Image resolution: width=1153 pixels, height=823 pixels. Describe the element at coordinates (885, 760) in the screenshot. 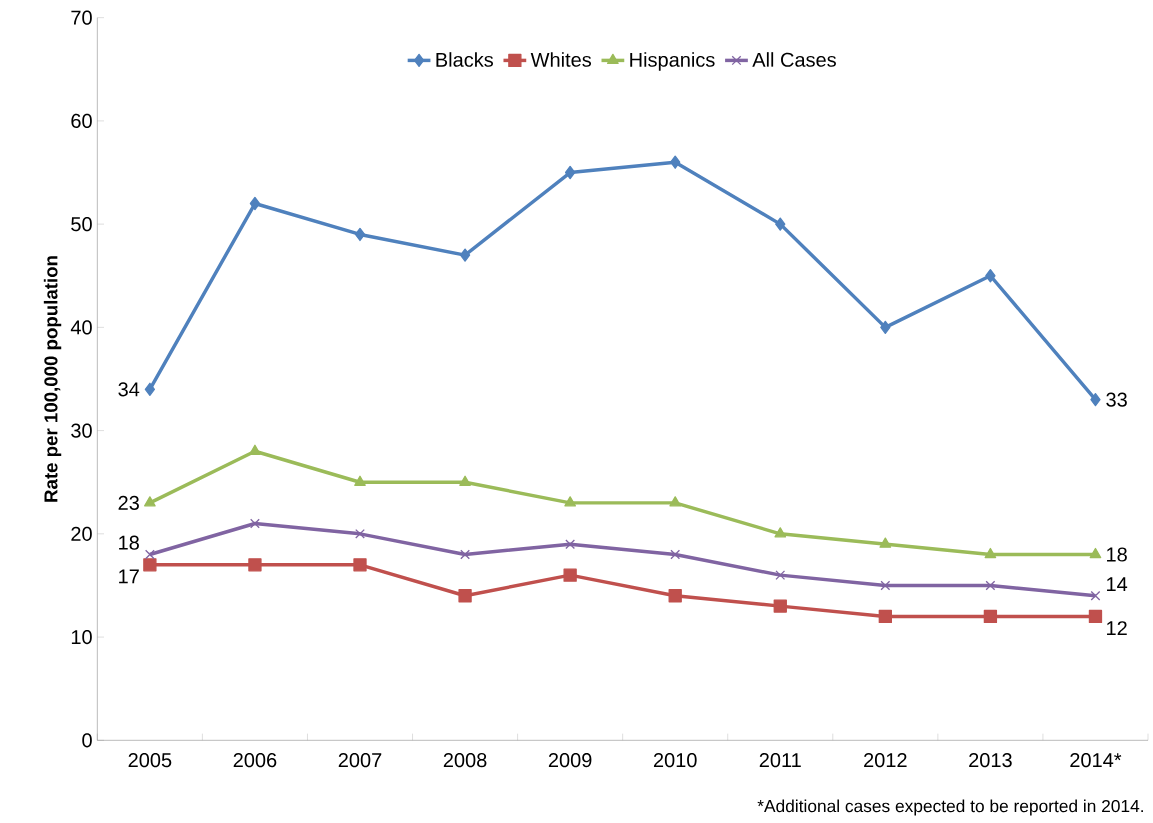

I see `x-tick-label: 2012` at that location.